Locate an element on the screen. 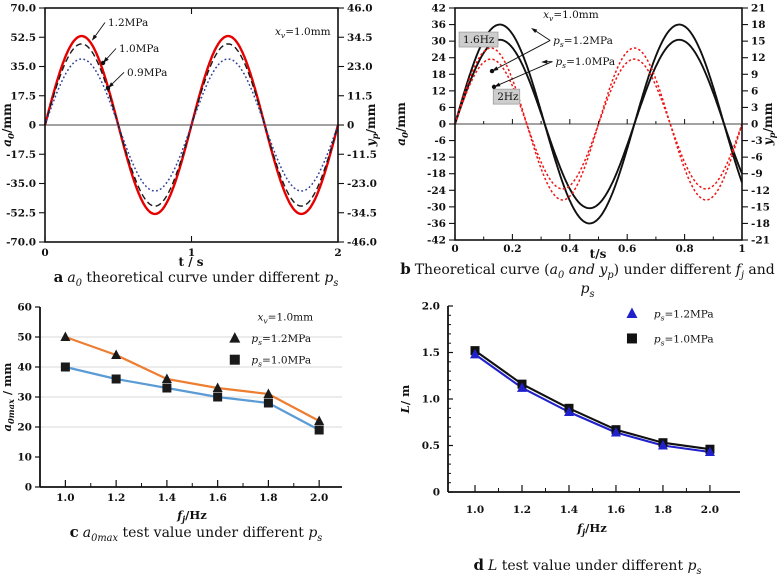 The image size is (783, 586). annotation-text: 1.6Hz is located at coordinates (479, 40).